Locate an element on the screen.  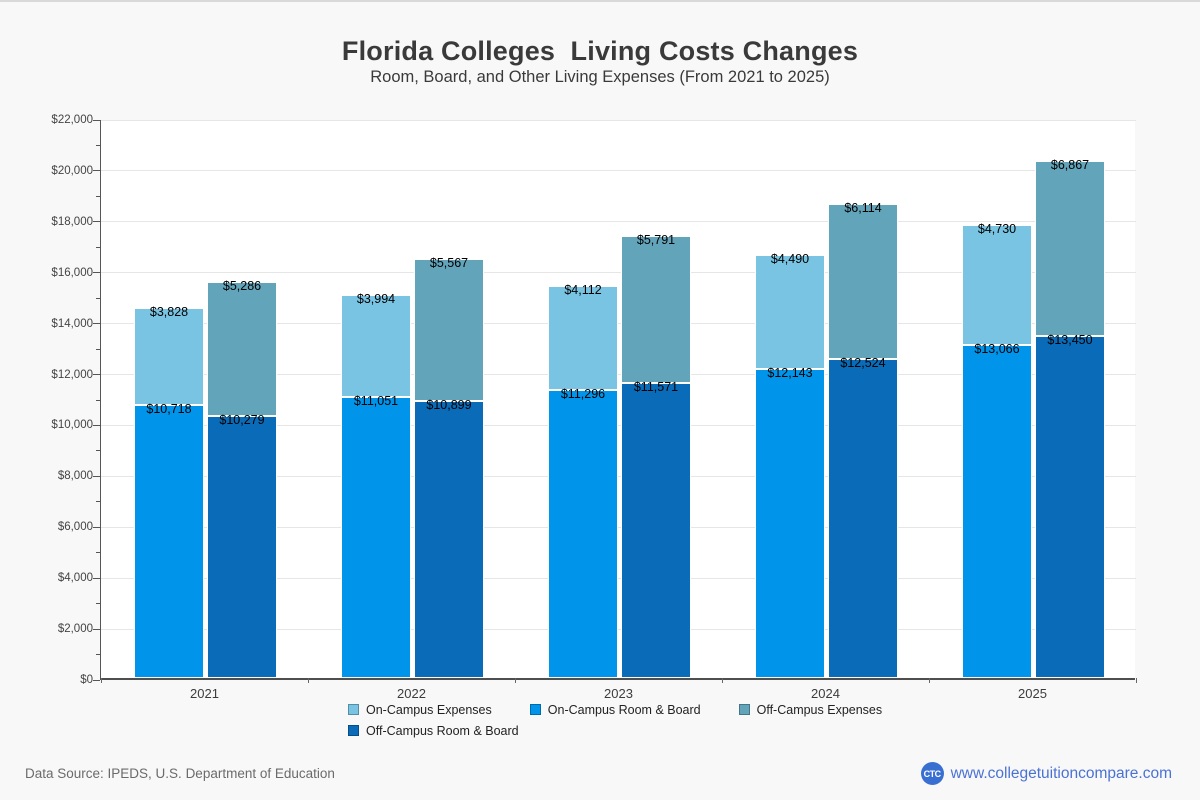
bar-off-campus-off_campus_room_board-2024 is located at coordinates (863, 518).